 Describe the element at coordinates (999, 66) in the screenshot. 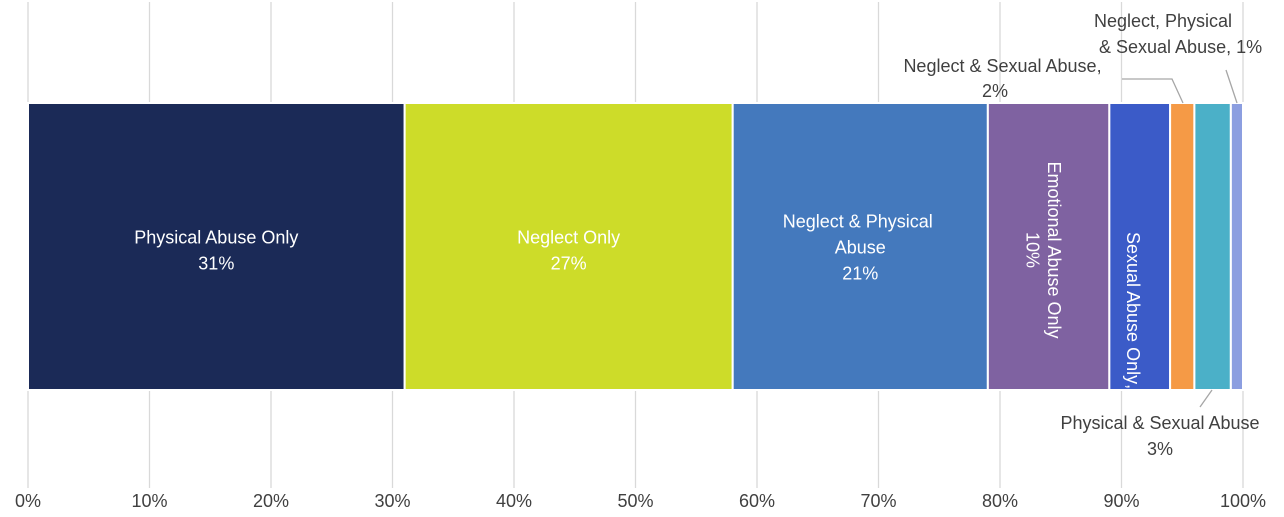

I see `data-label-name: Neglect & Sexual Abuse` at that location.